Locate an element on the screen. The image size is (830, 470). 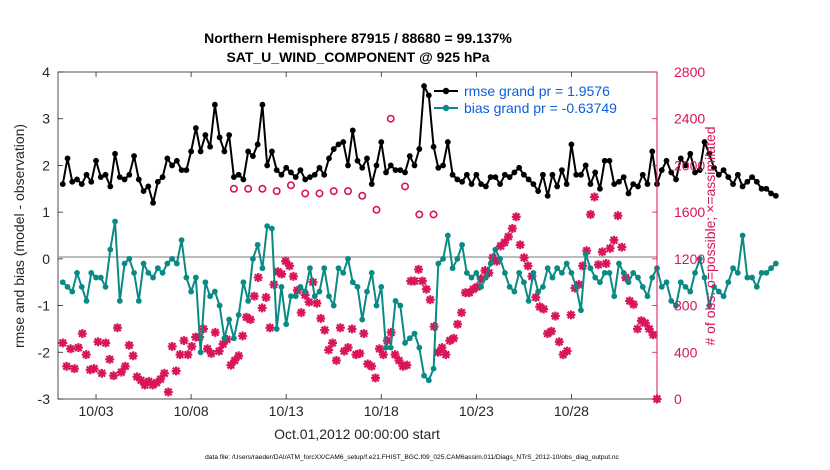
x-tick-label: 10/18 is located at coordinates (381, 411).